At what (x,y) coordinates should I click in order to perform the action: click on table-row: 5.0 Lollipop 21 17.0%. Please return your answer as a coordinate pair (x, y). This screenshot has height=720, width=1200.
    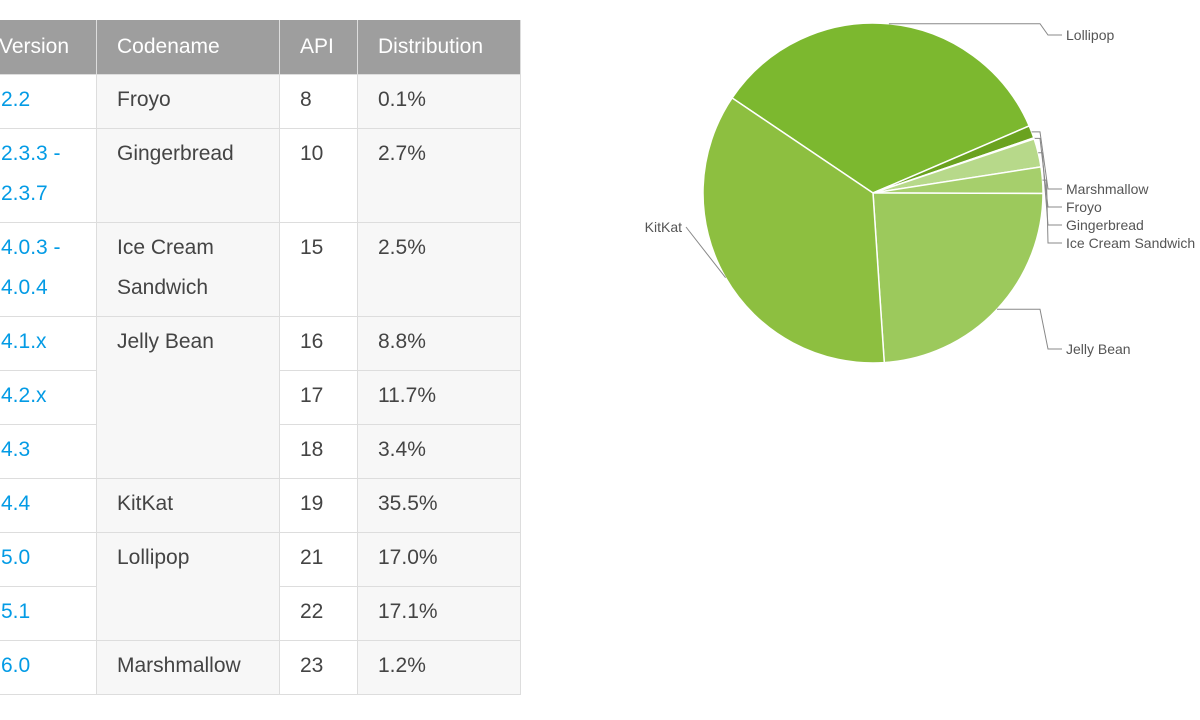
    Looking at the image, I should click on (260, 586).